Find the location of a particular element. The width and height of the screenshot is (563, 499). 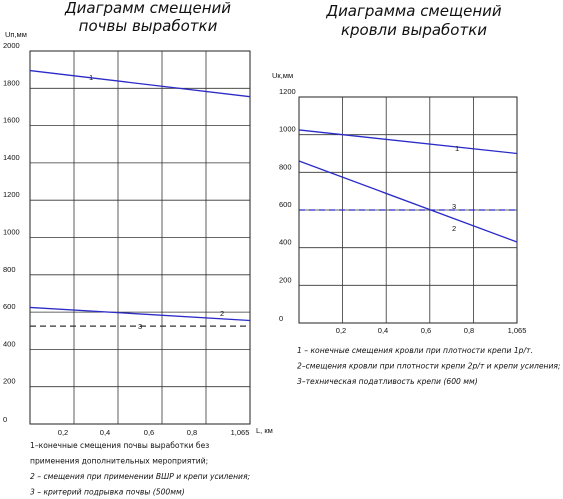

y-tick-label: 2000 is located at coordinates (11, 45).